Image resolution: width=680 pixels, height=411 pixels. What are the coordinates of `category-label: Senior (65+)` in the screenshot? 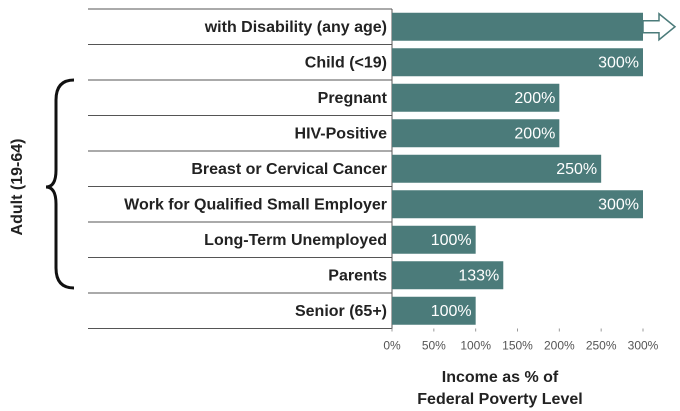 It's located at (341, 311).